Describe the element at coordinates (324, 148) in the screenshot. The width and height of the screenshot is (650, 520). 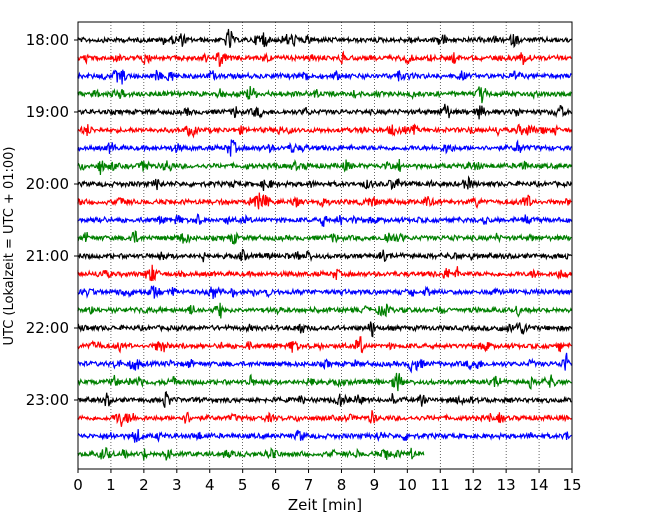
I see `trace-1930` at that location.